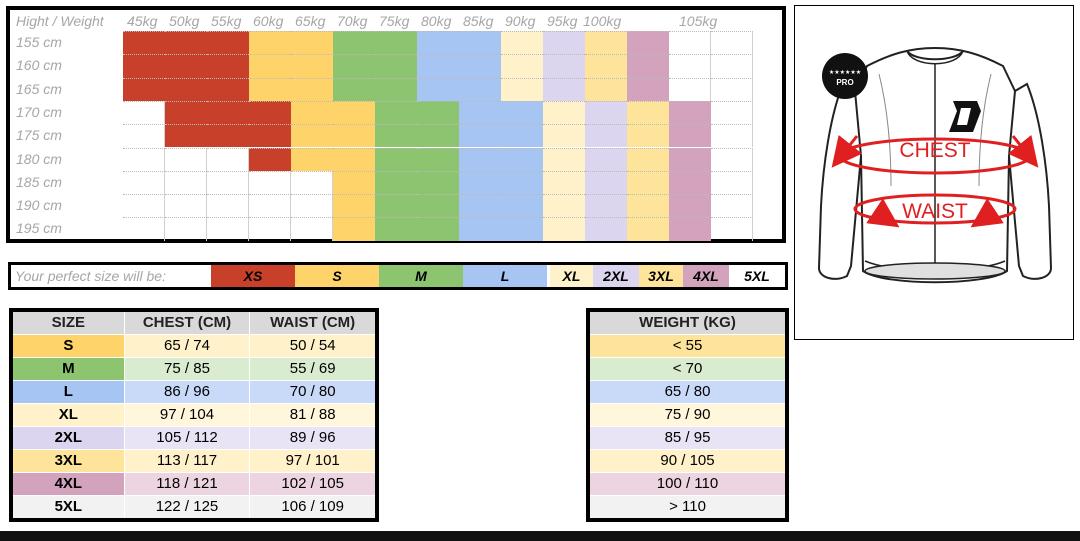 The height and width of the screenshot is (541, 1080). I want to click on pro-badge-icon: ★★★★★★ PRO, so click(845, 76).